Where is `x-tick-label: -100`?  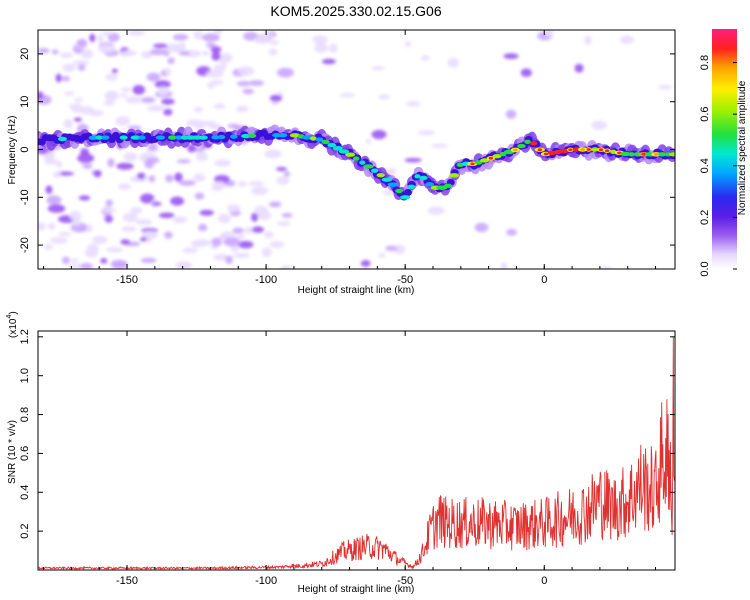
x-tick-label: -100 is located at coordinates (266, 280).